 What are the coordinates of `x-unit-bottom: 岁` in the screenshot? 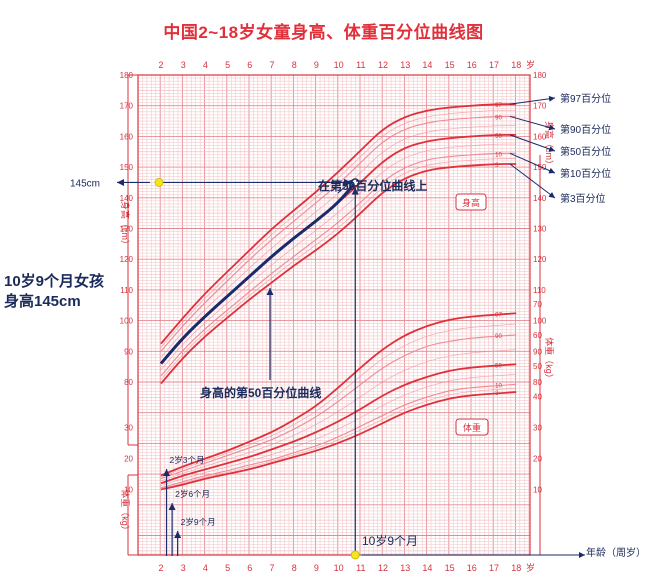 It's located at (530, 567).